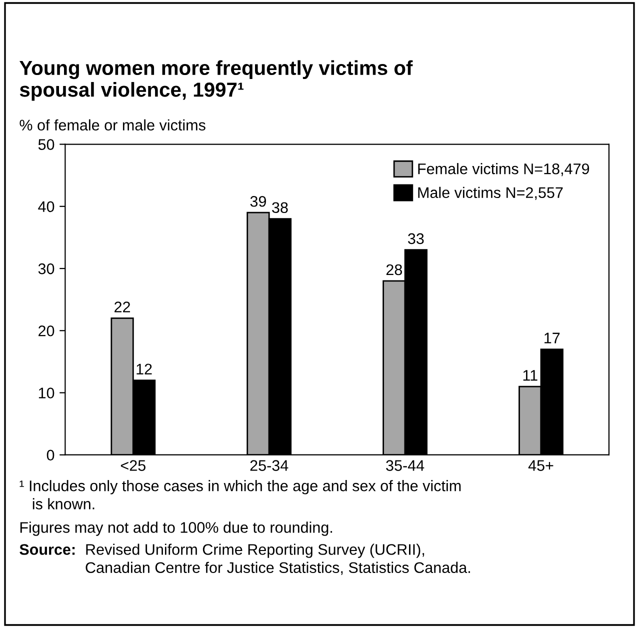 This screenshot has width=639, height=630. Describe the element at coordinates (133, 465) in the screenshot. I see `x-tick-label: <25` at that location.